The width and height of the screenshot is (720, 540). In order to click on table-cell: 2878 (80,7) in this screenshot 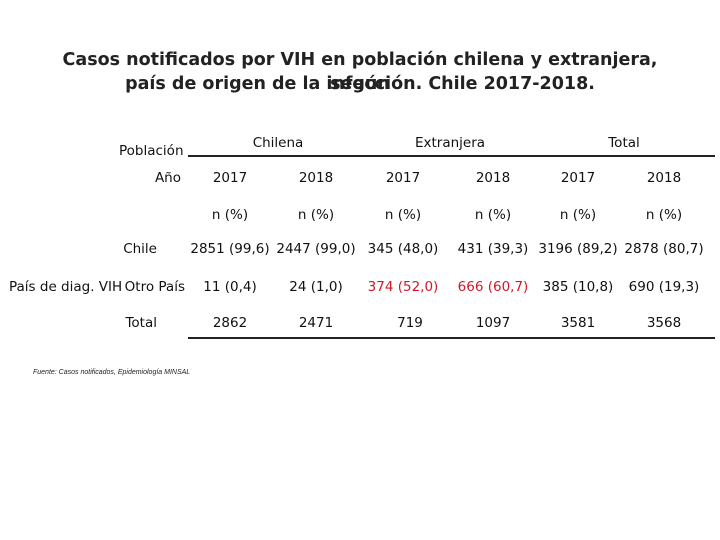, I will do `click(664, 249)`.